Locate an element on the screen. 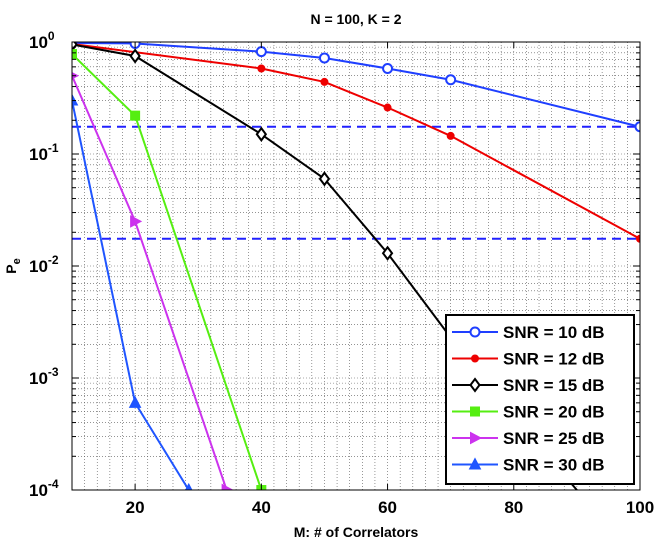 The image size is (664, 546). y-axis-label-main: P is located at coordinates (11, 268).